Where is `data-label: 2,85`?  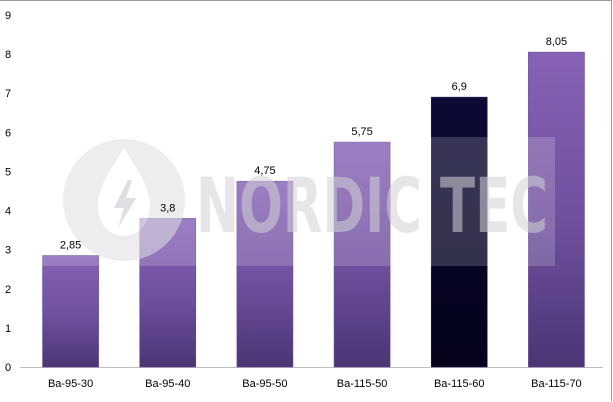 data-label: 2,85 is located at coordinates (70, 246).